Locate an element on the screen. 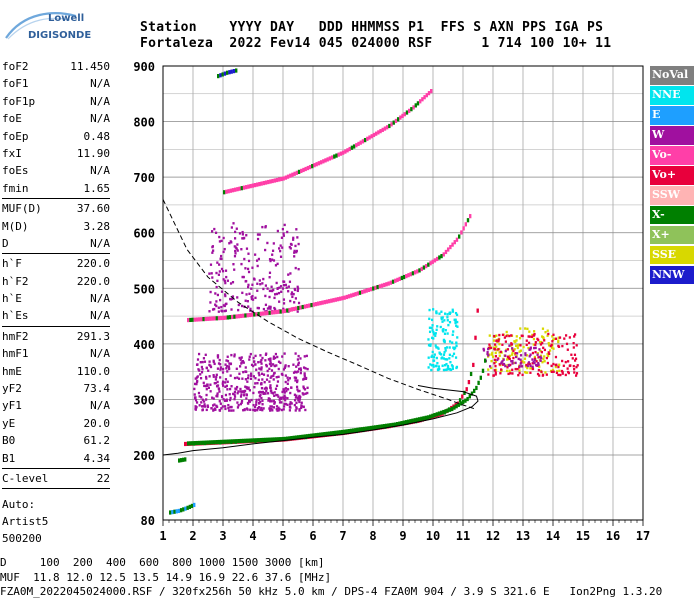  legend-item-nne: NNE is located at coordinates (672, 95).